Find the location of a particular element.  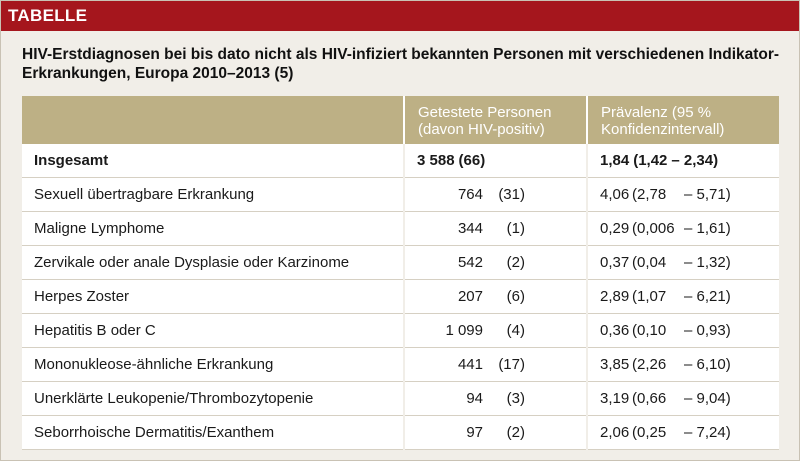

tested-count: 764 is located at coordinates (470, 194).